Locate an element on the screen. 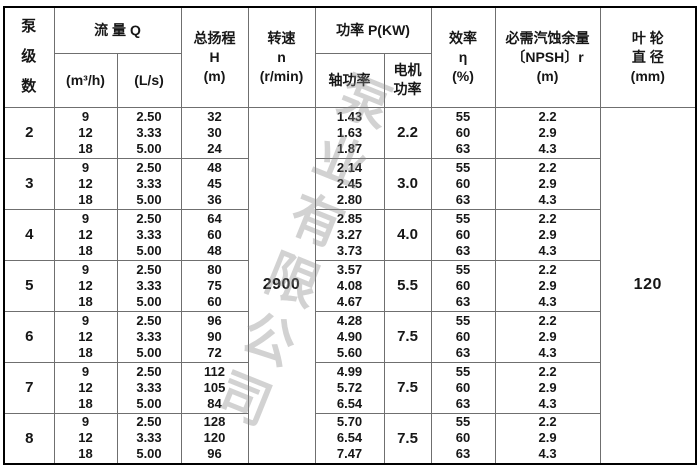 Image resolution: width=700 pixels, height=473 pixels. head-cell: 48 45 36 is located at coordinates (214, 183).